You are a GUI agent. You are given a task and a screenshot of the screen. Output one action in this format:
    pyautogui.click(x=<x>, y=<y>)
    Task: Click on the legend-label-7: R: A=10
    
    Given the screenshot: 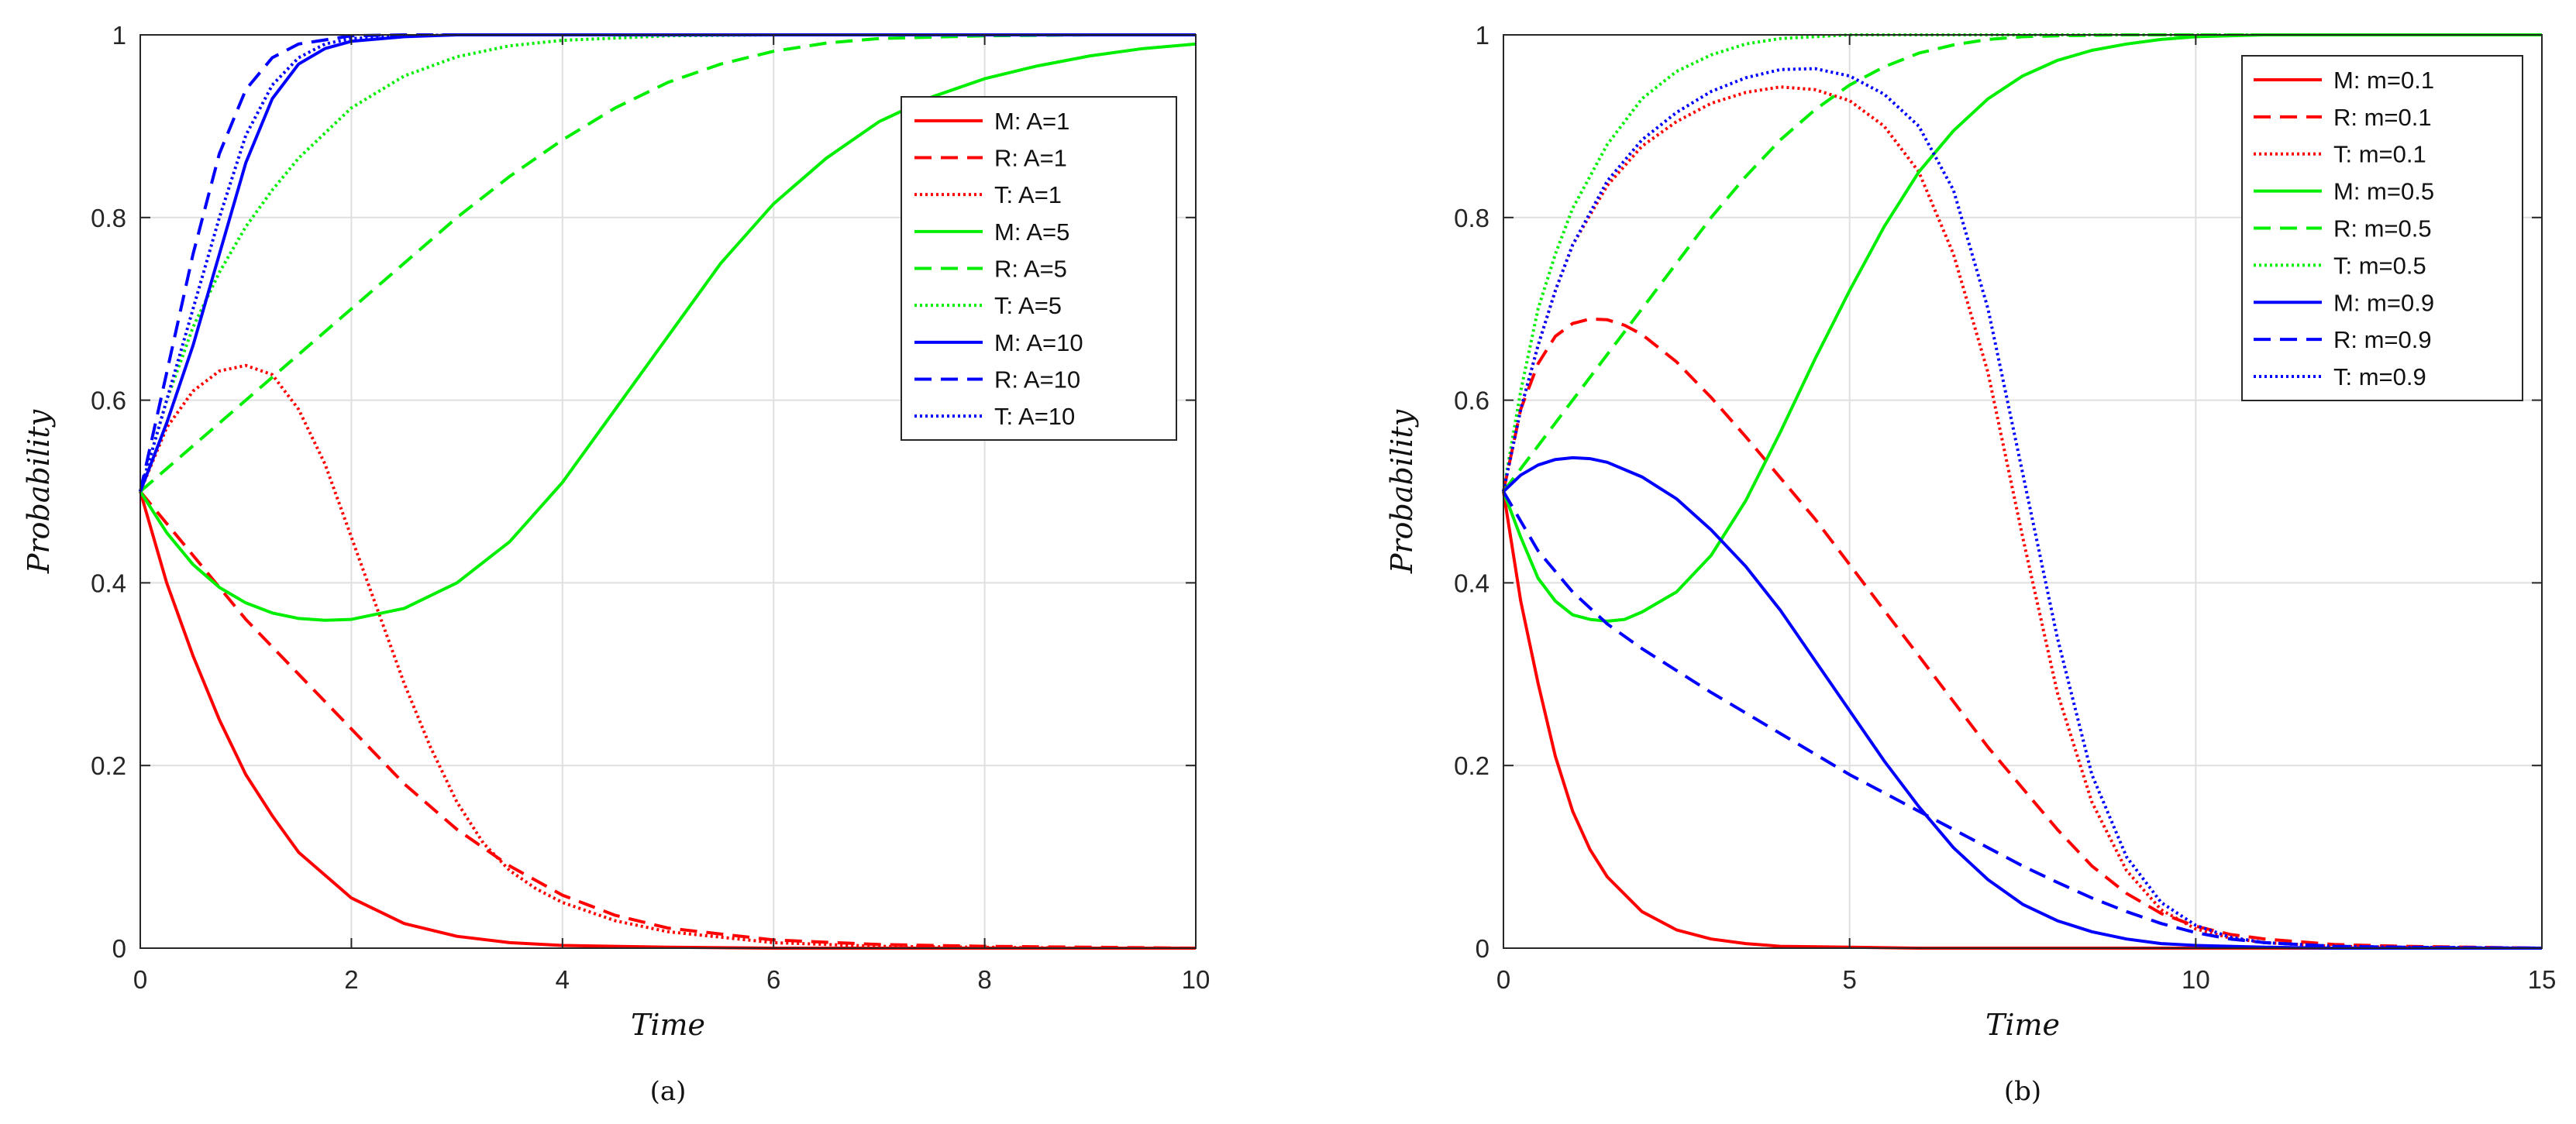 What is the action you would take?
    pyautogui.click(x=1037, y=380)
    